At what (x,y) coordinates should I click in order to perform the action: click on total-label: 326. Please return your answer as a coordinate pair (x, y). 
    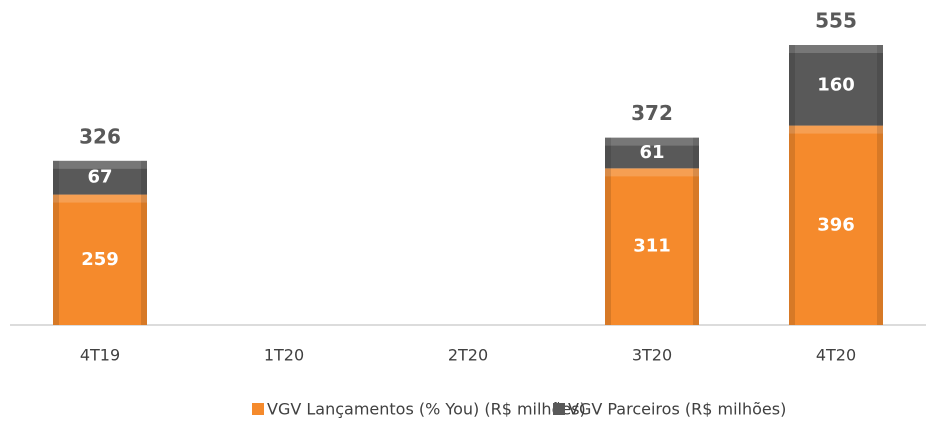
    Looking at the image, I should click on (100, 136).